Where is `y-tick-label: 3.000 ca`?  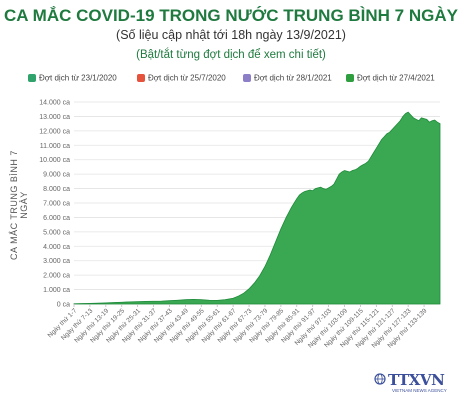
y-tick-label: 3.000 ca is located at coordinates (56, 261).